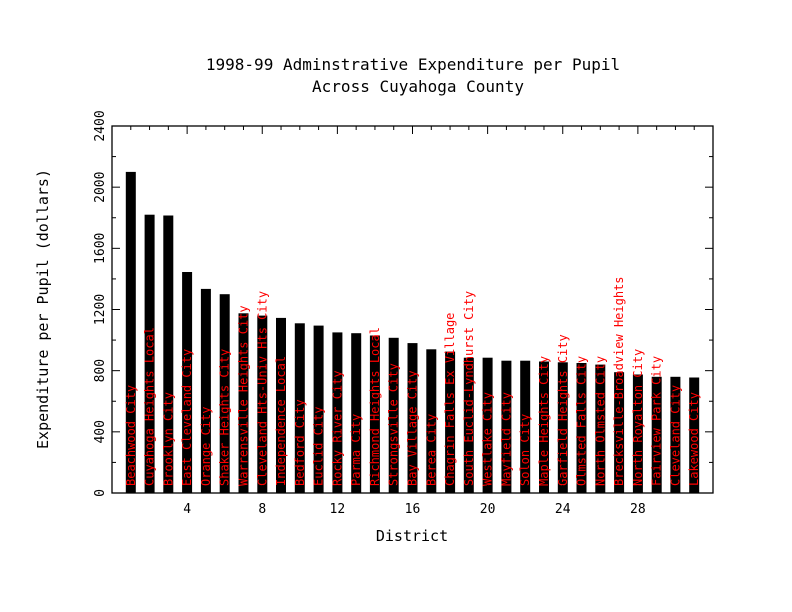  What do you see at coordinates (262, 509) in the screenshot?
I see `x-tick-label: 8` at bounding box center [262, 509].